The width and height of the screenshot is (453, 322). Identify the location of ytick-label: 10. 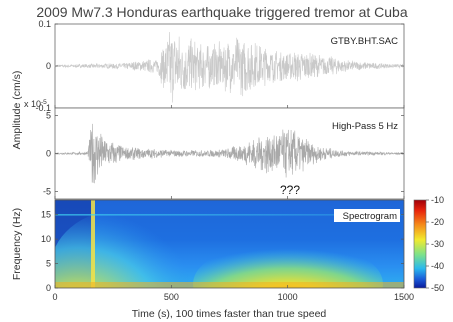
(46, 239).